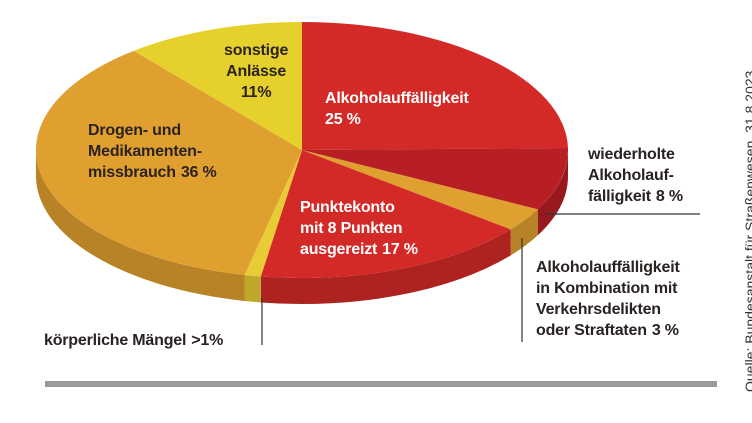 Image resolution: width=752 pixels, height=423 pixels. Describe the element at coordinates (397, 109) in the screenshot. I see `slice-label: Alkoholauffälligkeit 25 %` at that location.